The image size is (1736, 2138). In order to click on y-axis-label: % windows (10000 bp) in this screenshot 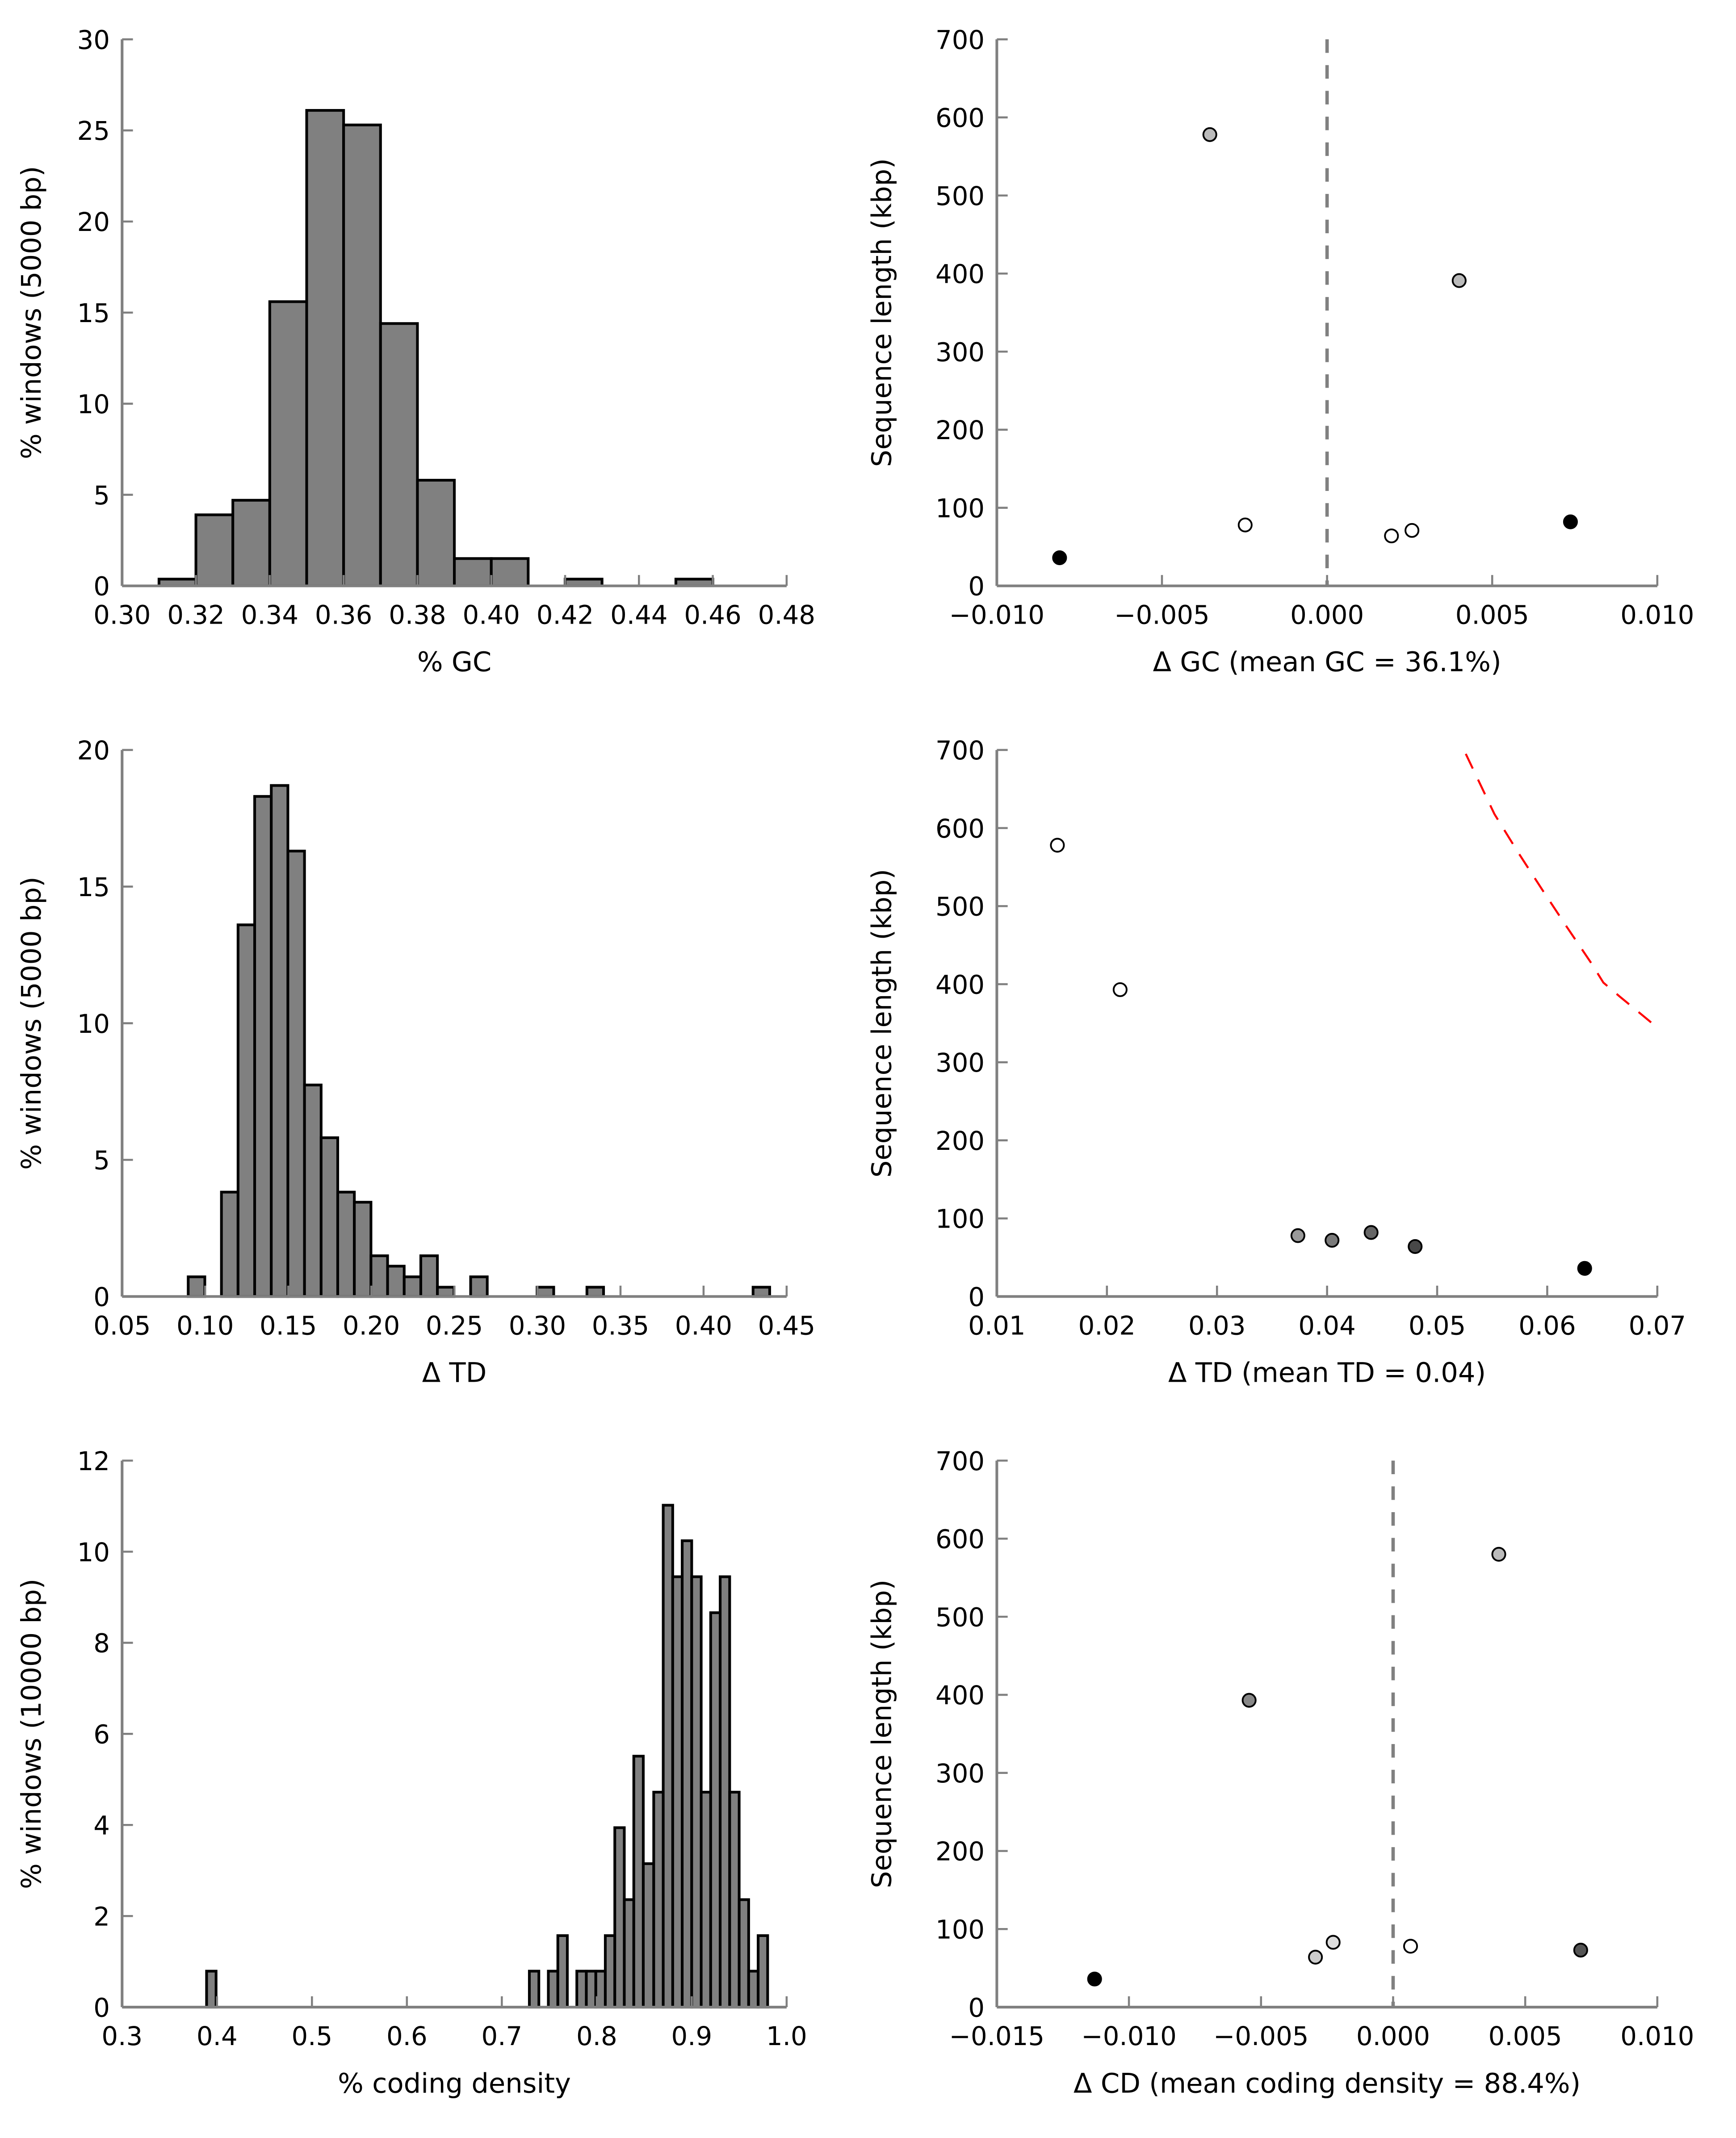, I will do `click(31, 1734)`.